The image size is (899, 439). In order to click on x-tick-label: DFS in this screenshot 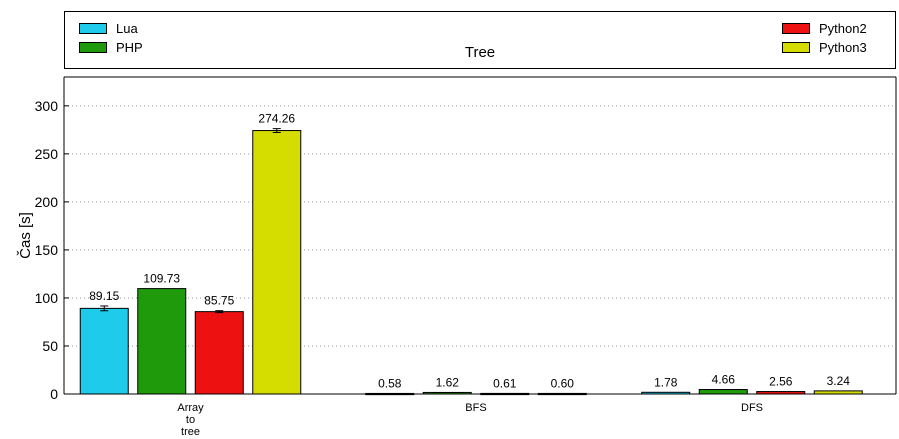, I will do `click(752, 408)`.